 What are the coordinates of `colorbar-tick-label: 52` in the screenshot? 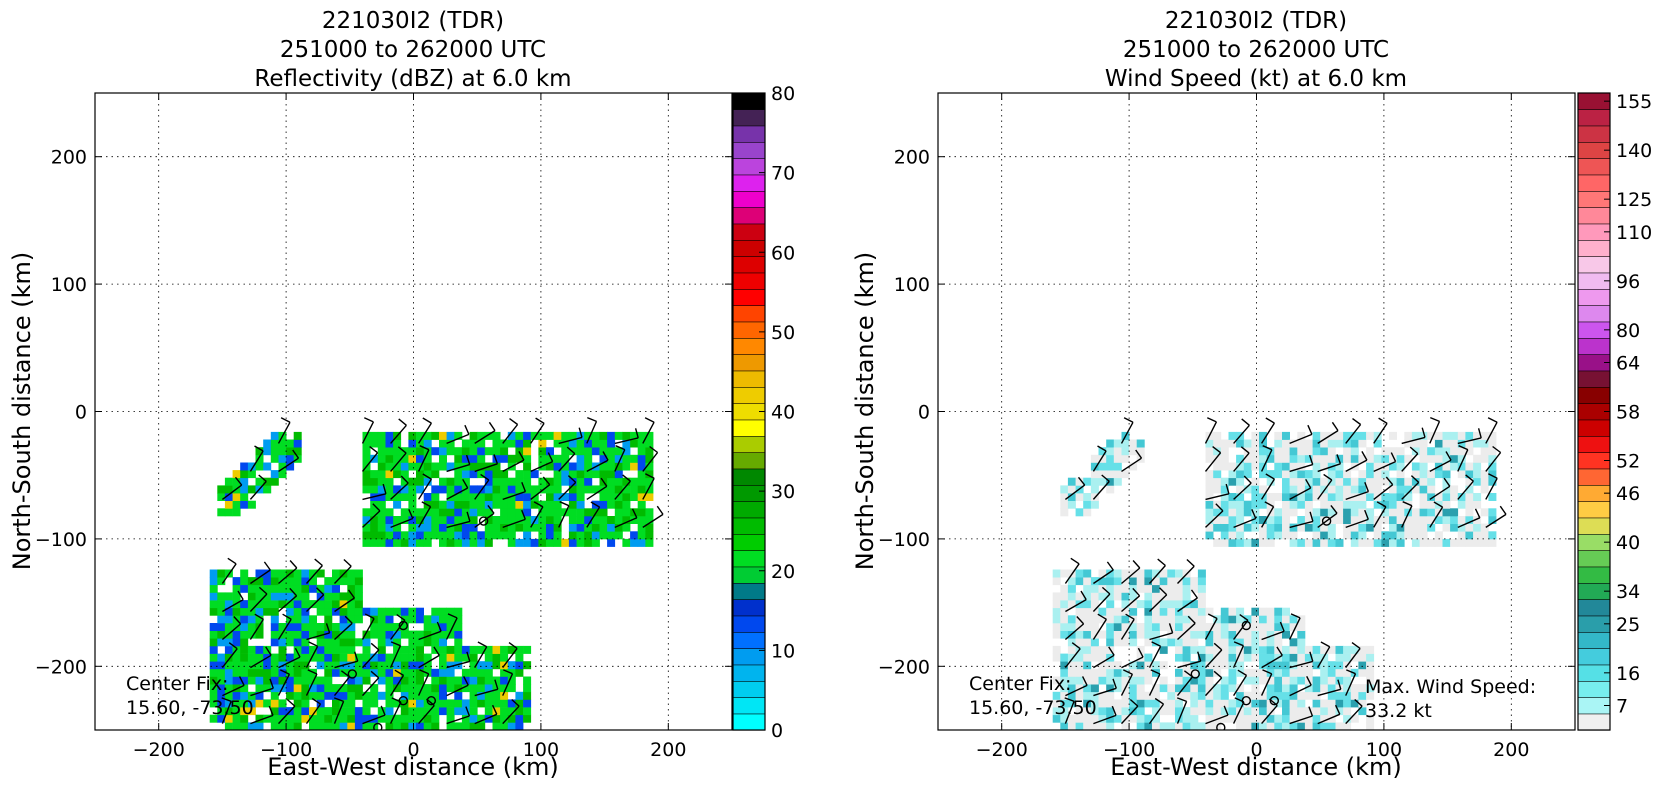 It's located at (1628, 462).